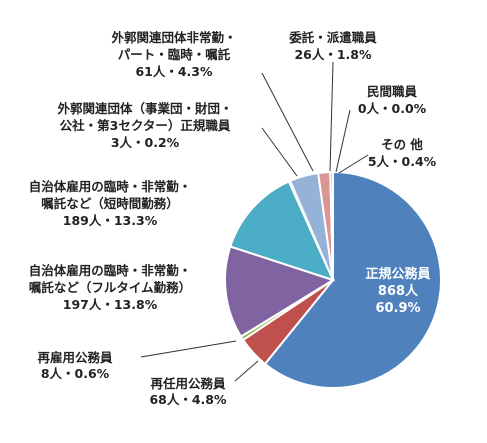 The width and height of the screenshot is (487, 443). I want to click on data-label: 外郭関連団体非常勤・パート・臨時・嘱託 61人・4.3%, so click(173, 54).